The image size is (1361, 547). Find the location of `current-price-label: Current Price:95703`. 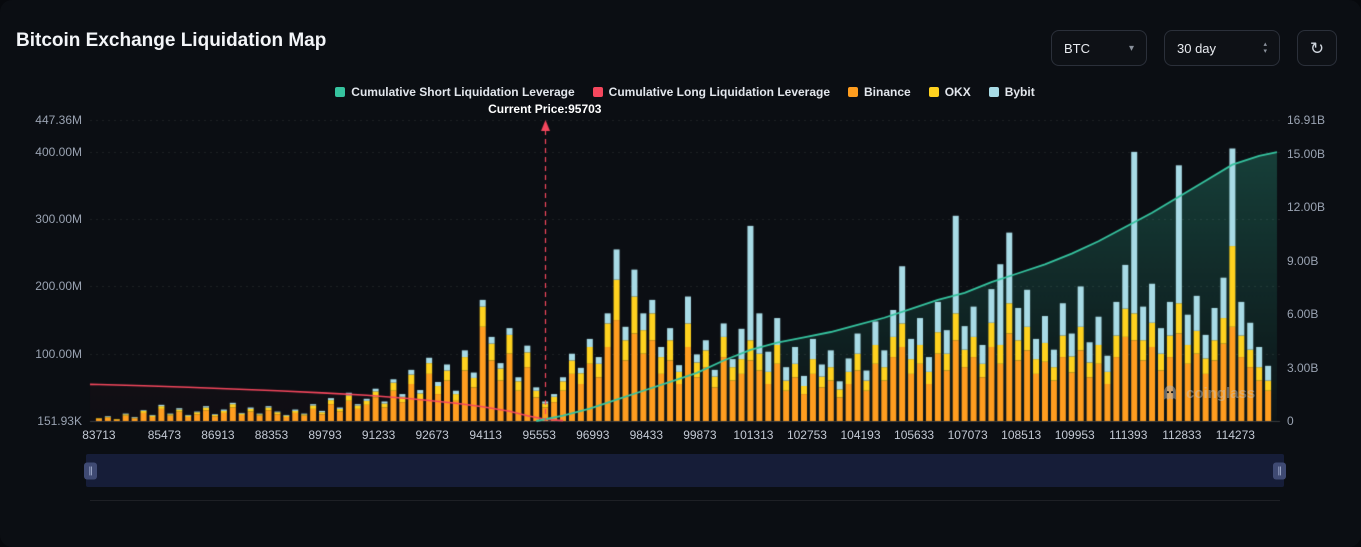

current-price-label: Current Price:95703 is located at coordinates (545, 109).